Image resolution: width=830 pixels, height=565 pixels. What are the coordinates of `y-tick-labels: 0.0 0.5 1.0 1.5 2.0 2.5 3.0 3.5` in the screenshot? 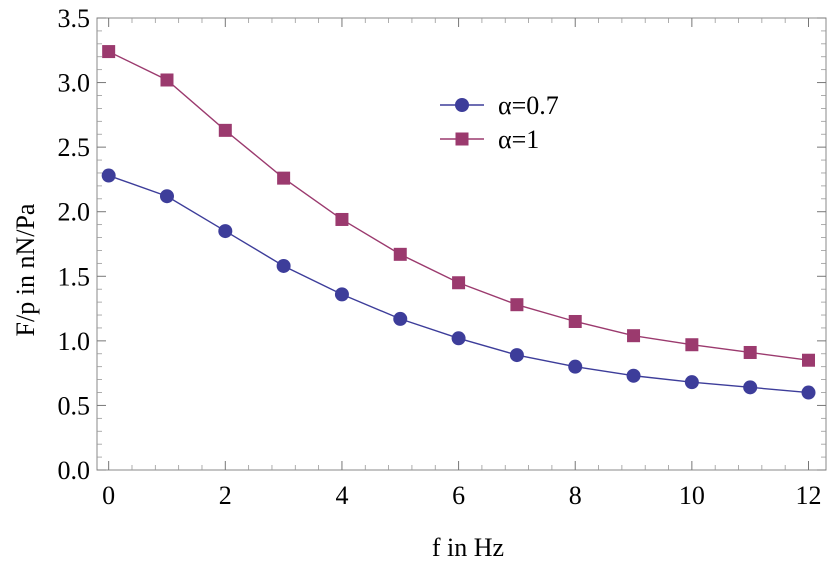 It's located at (74, 244).